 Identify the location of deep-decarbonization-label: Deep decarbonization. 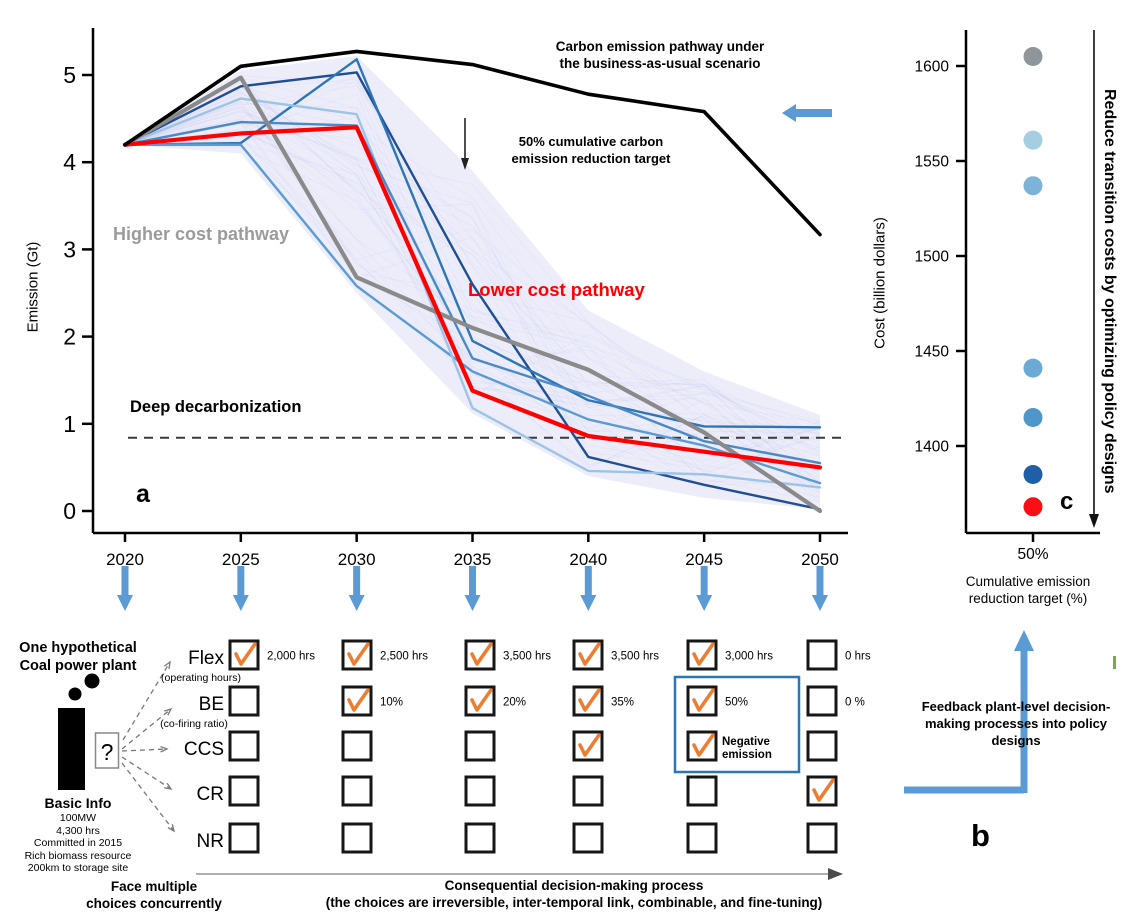
(216, 407).